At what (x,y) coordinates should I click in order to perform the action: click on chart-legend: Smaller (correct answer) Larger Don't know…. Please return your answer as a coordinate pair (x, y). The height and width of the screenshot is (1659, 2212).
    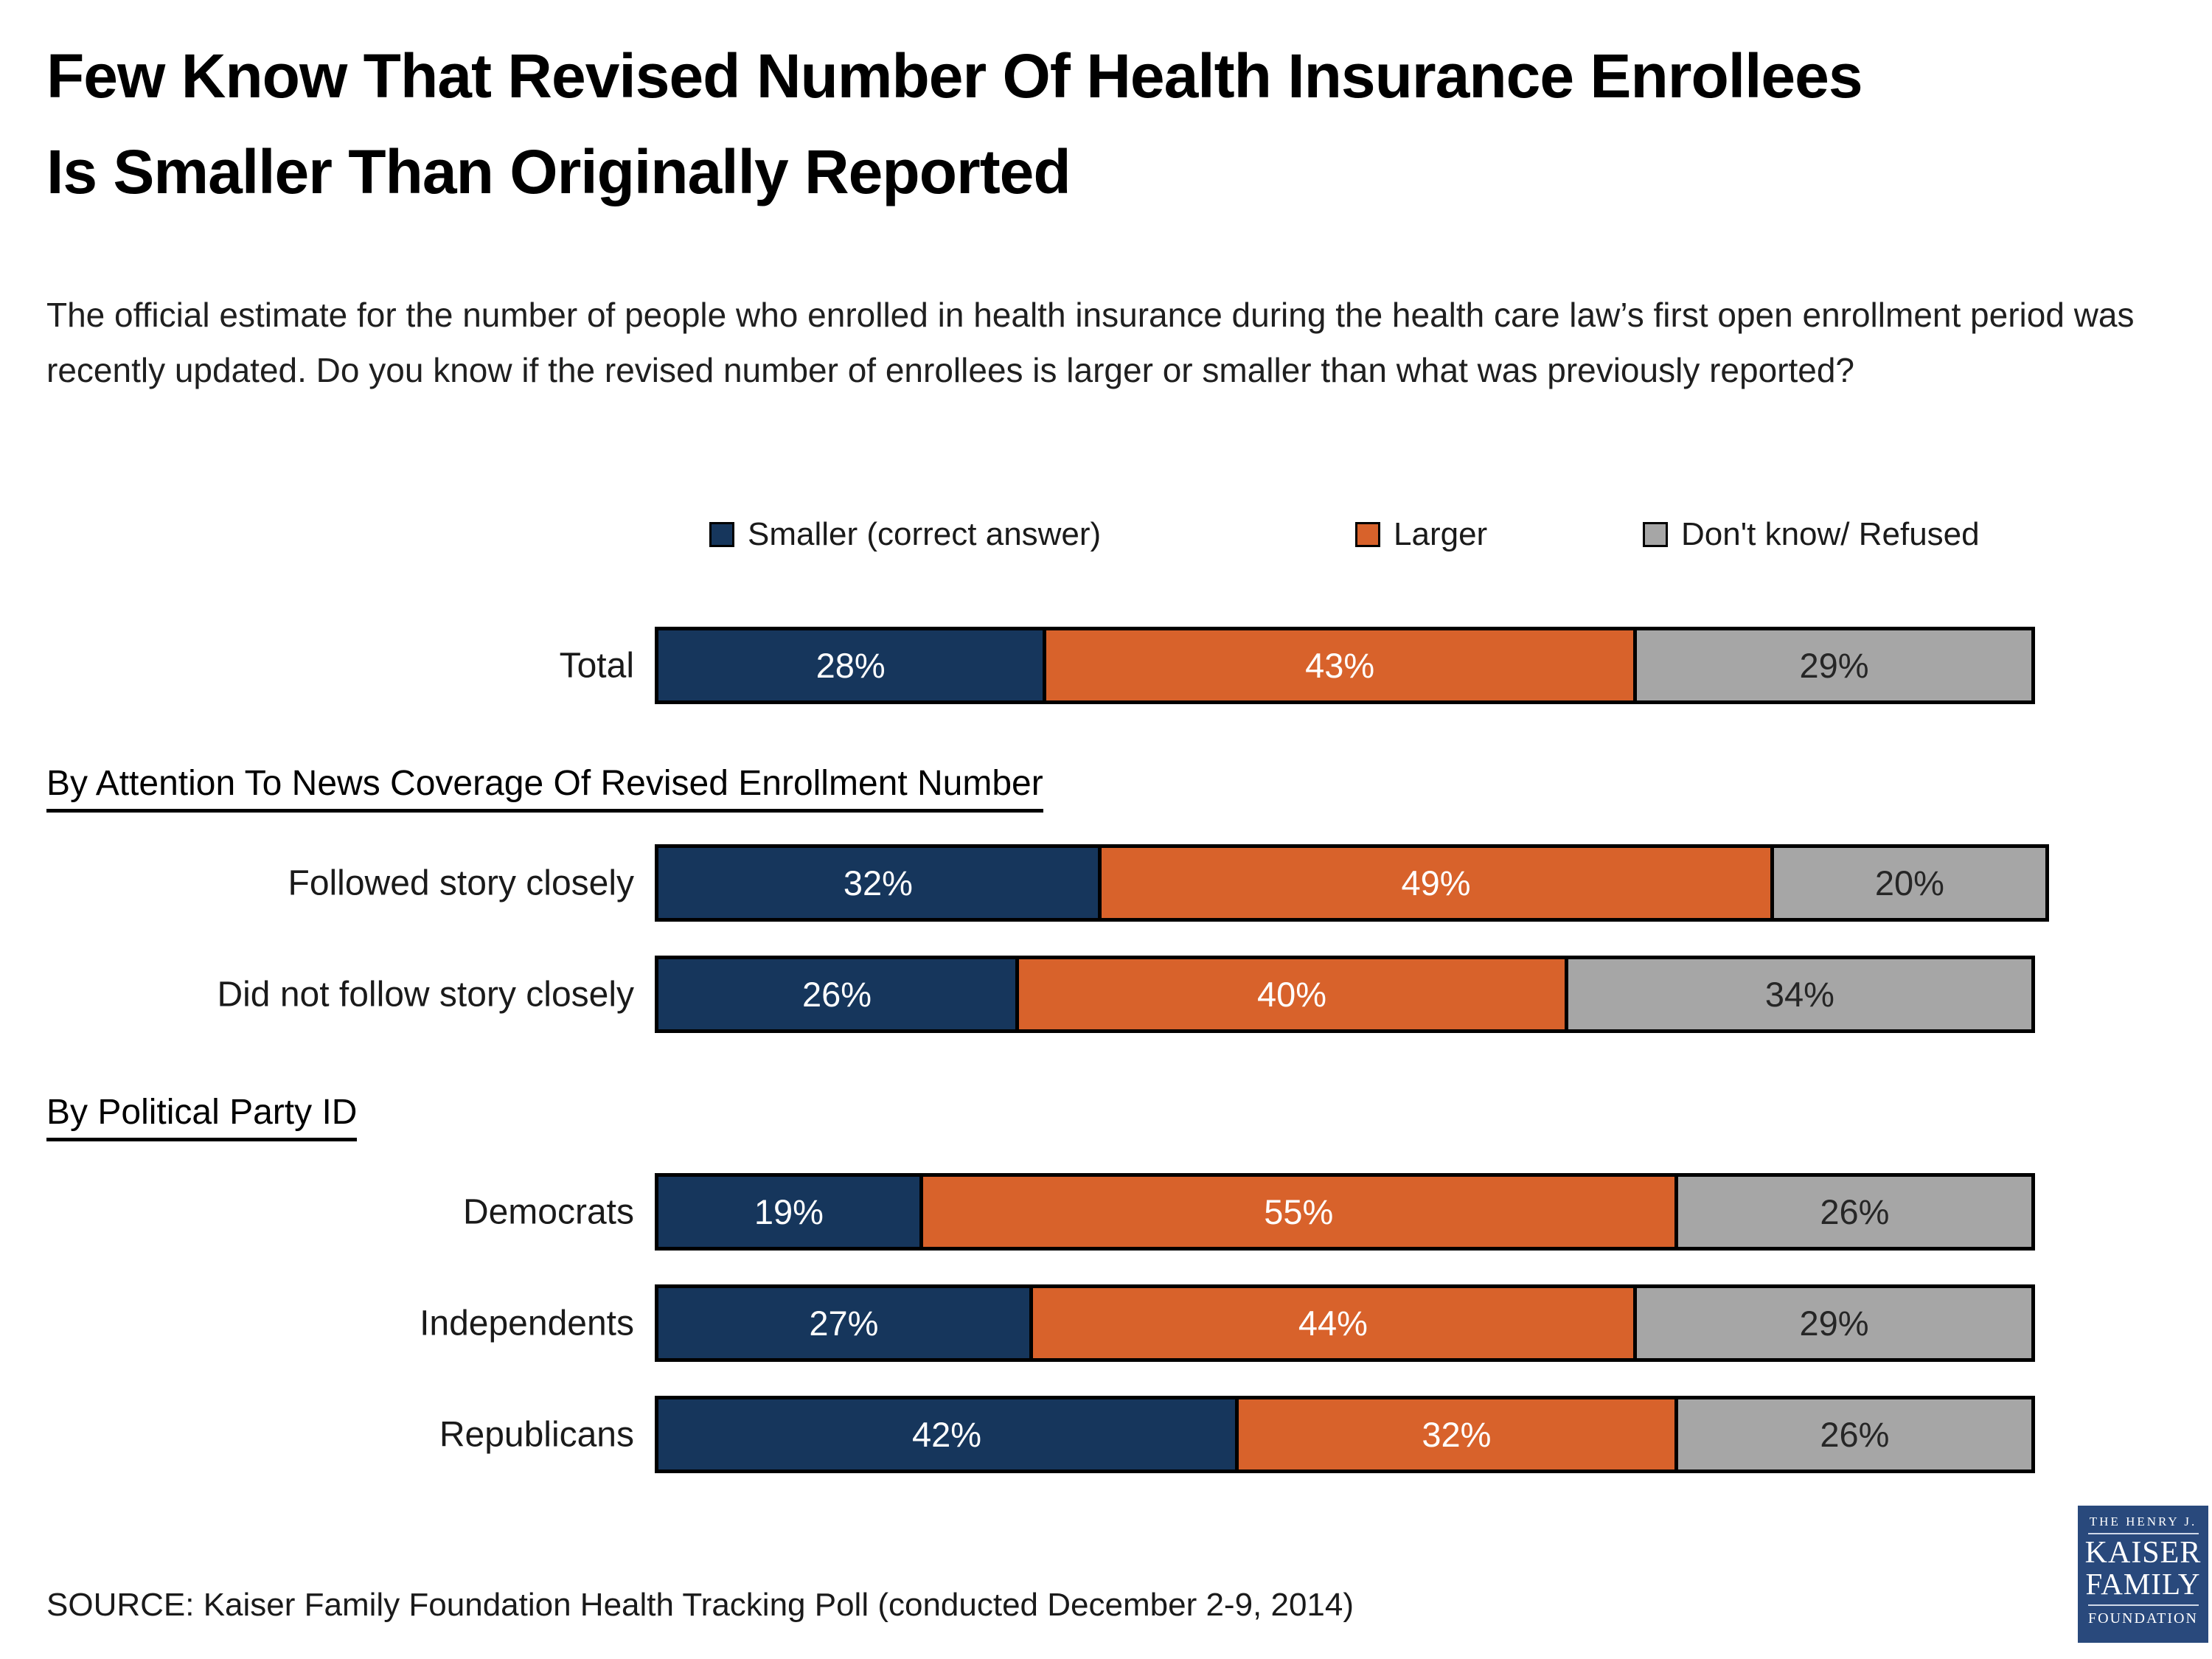
    Looking at the image, I should click on (1106, 542).